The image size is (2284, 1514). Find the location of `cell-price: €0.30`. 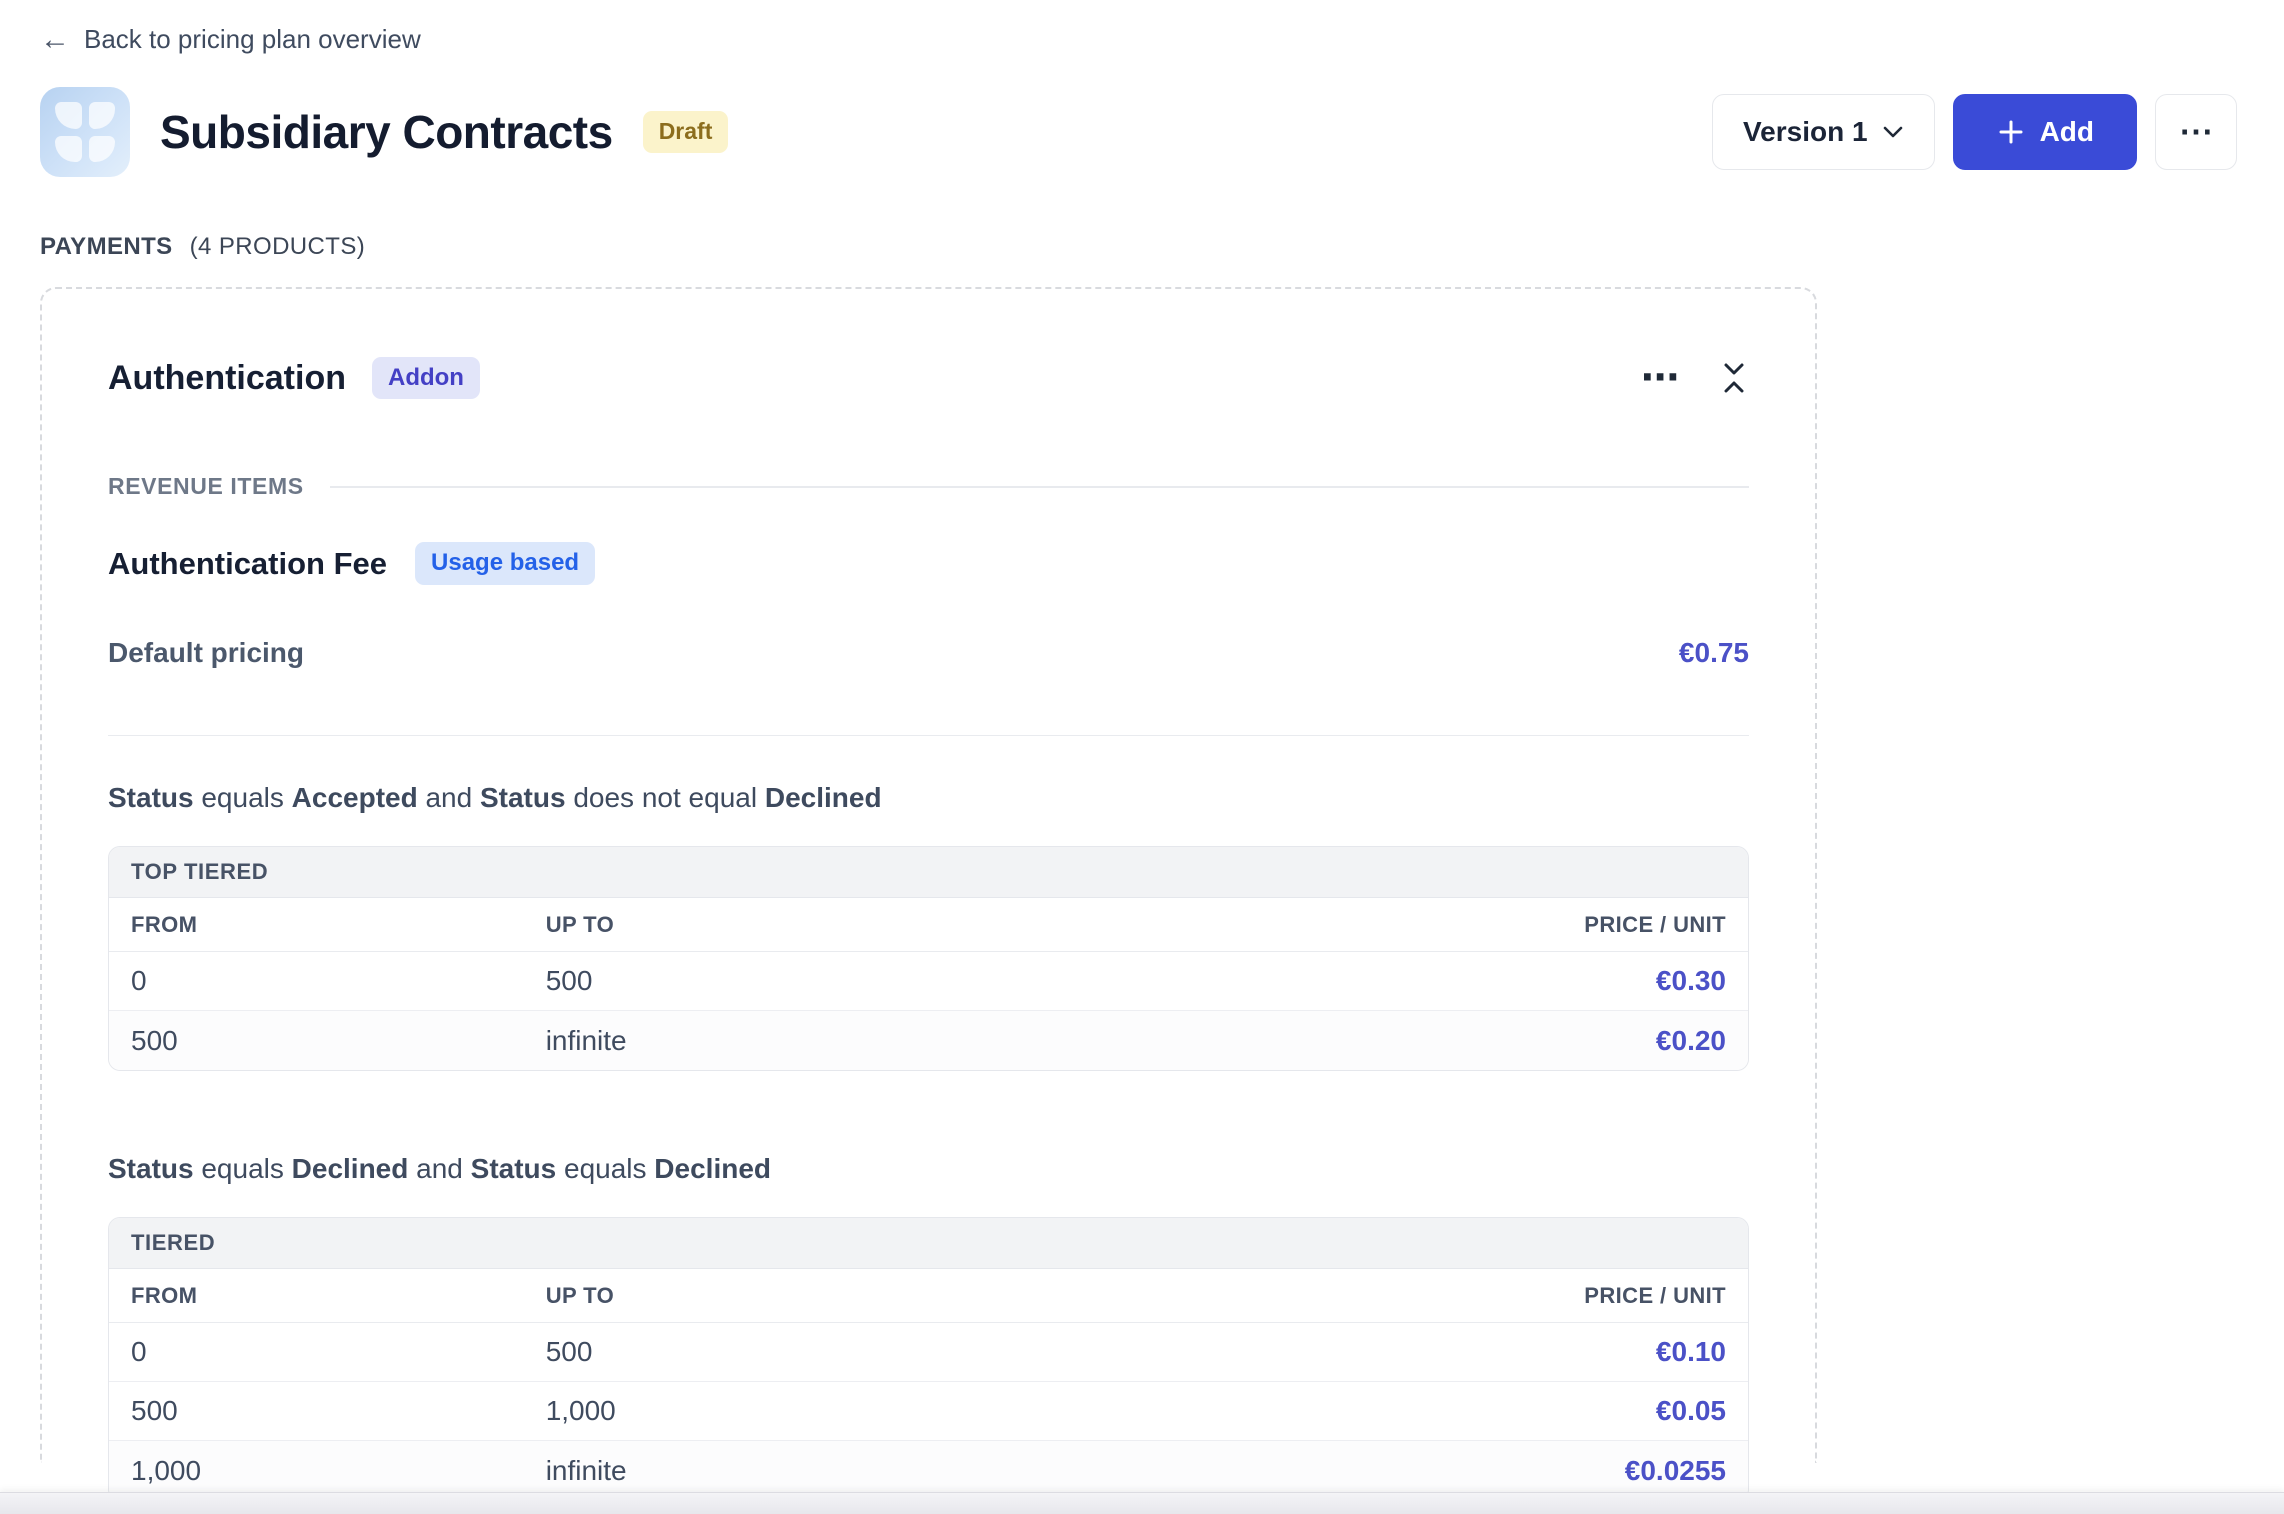

cell-price: €0.30 is located at coordinates (1690, 981).